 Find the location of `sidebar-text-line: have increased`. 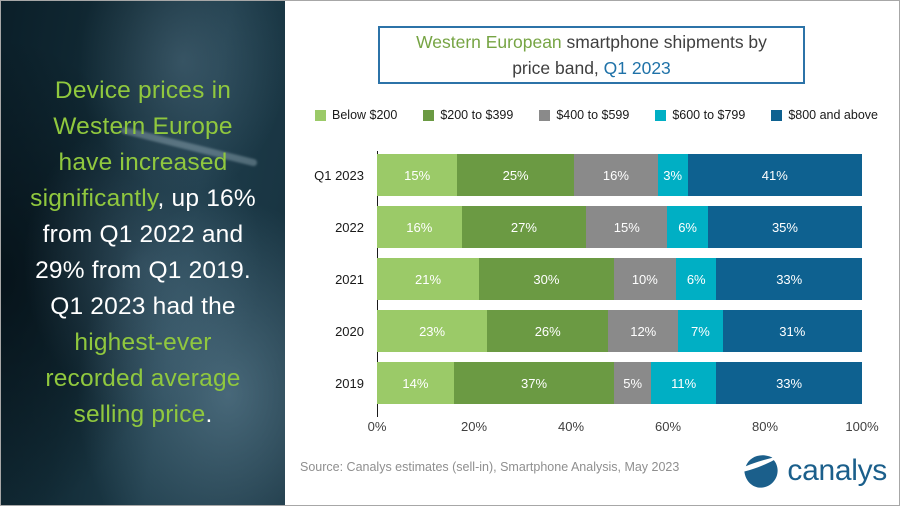

sidebar-text-line: have increased is located at coordinates (143, 163).